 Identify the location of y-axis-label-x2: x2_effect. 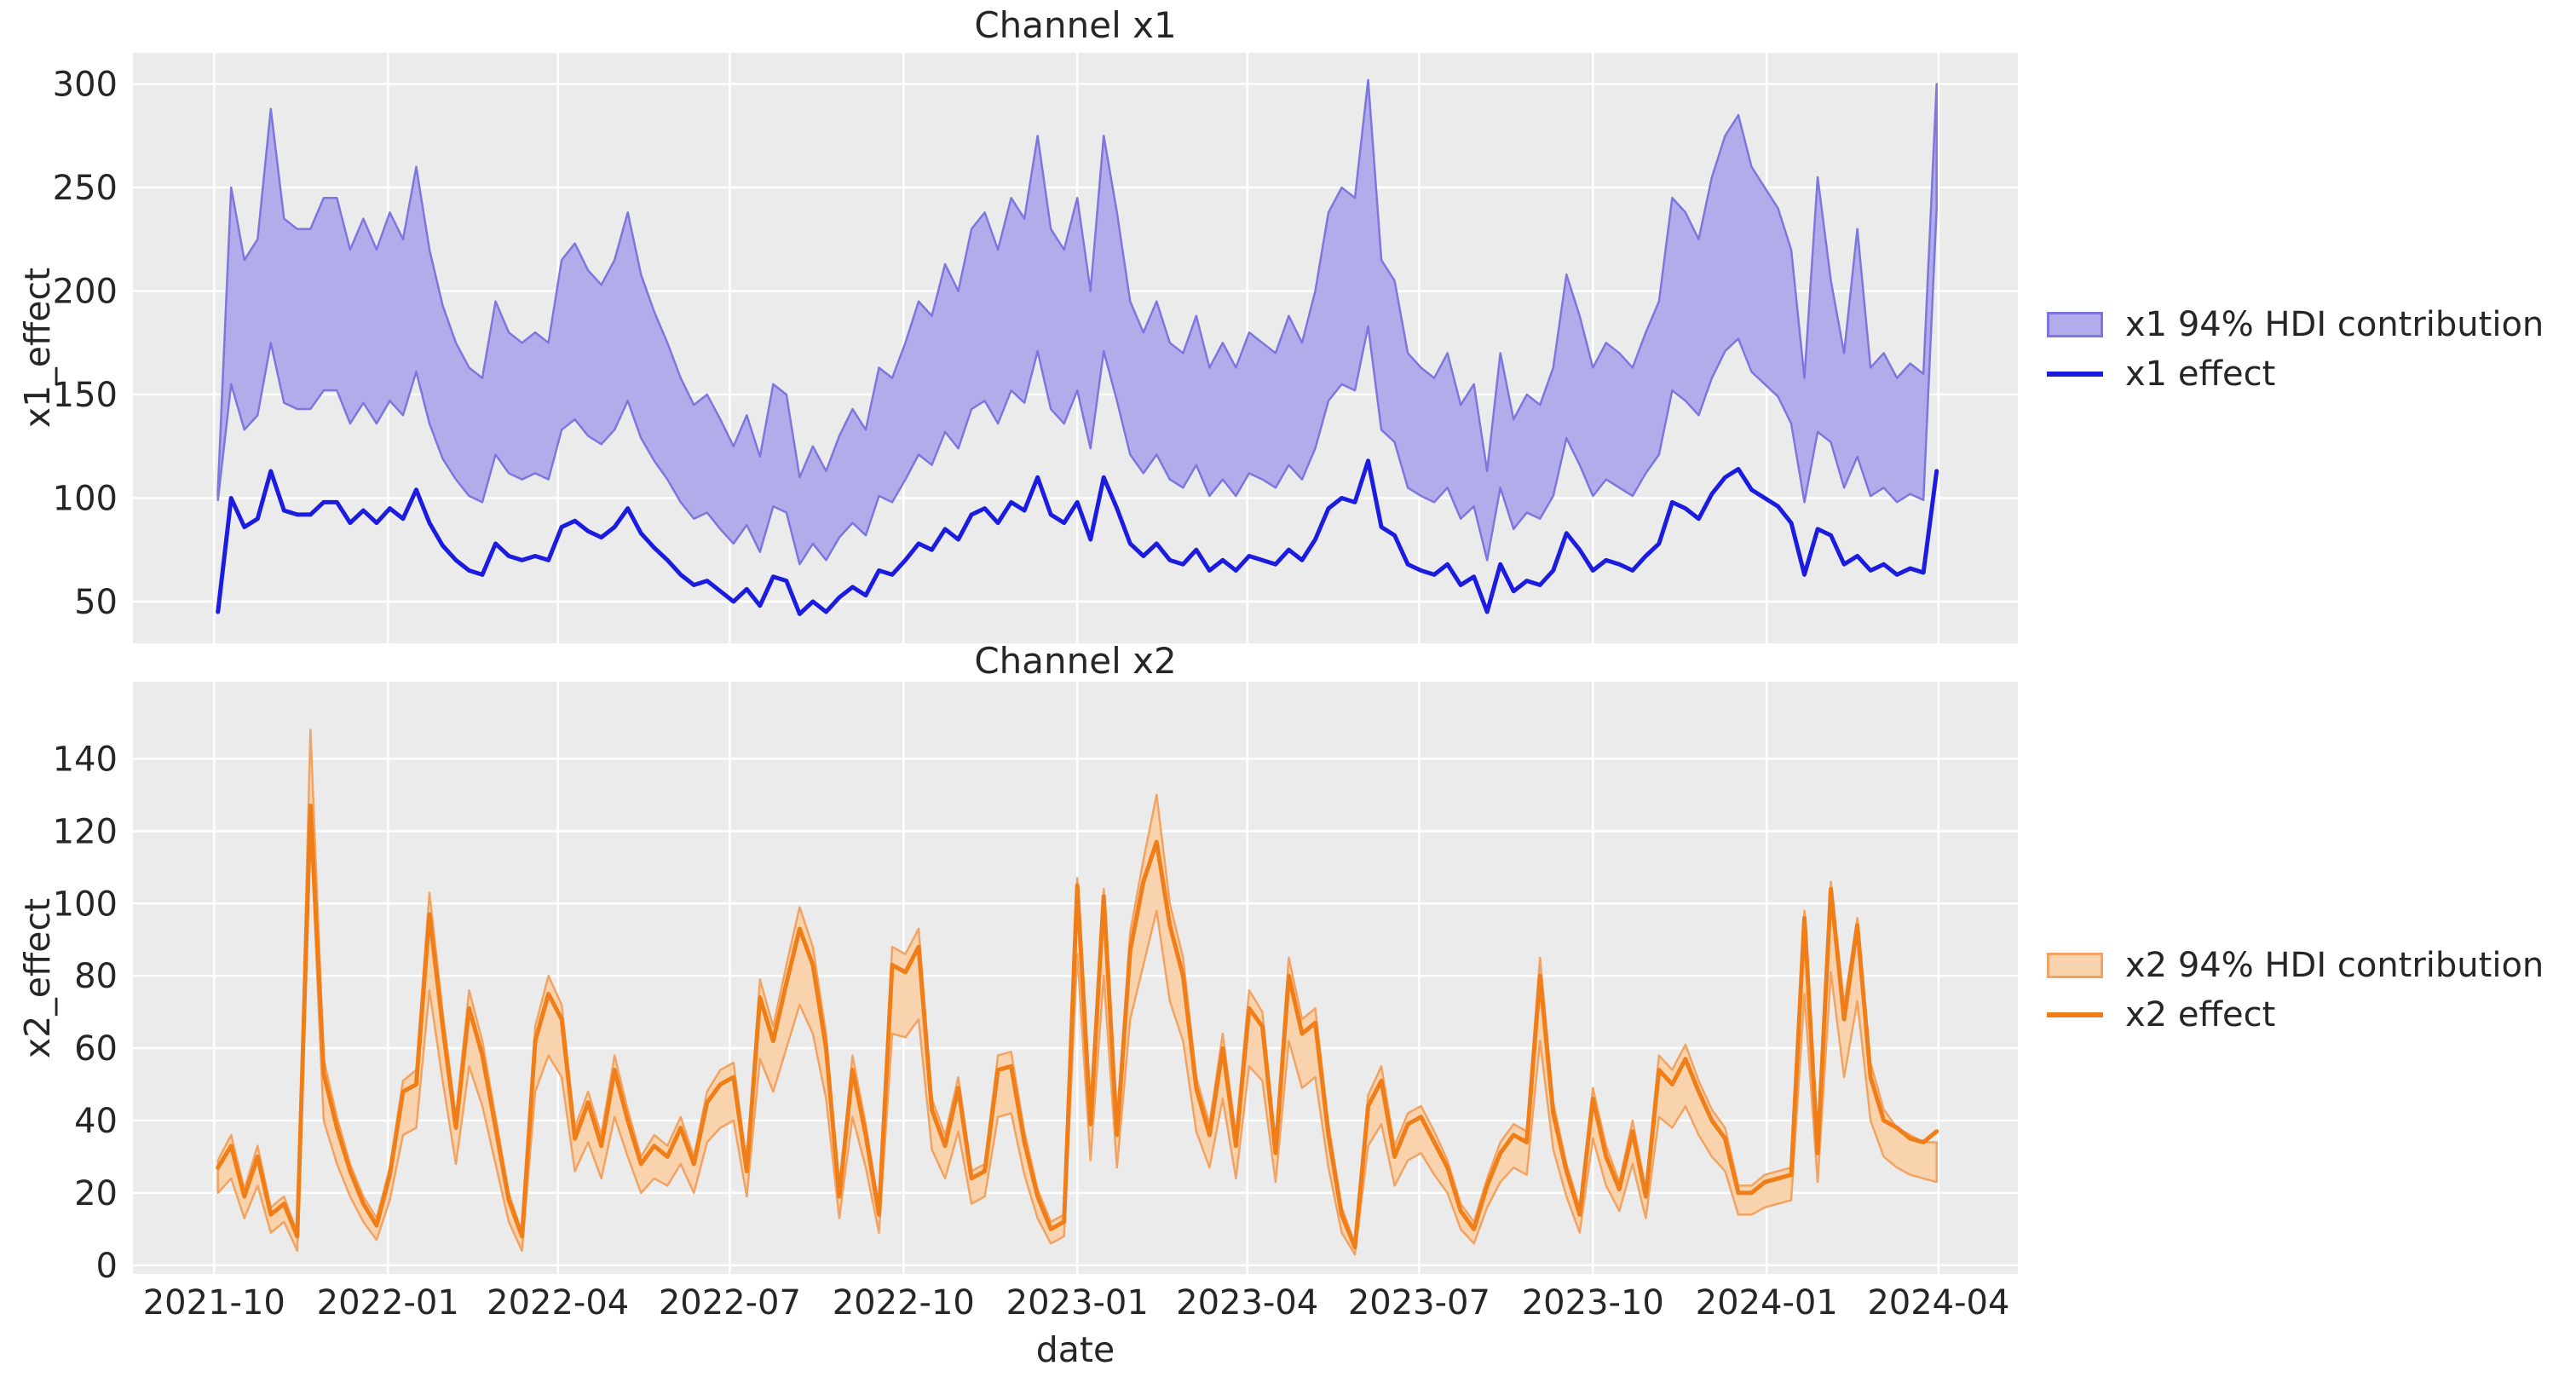
(37, 978).